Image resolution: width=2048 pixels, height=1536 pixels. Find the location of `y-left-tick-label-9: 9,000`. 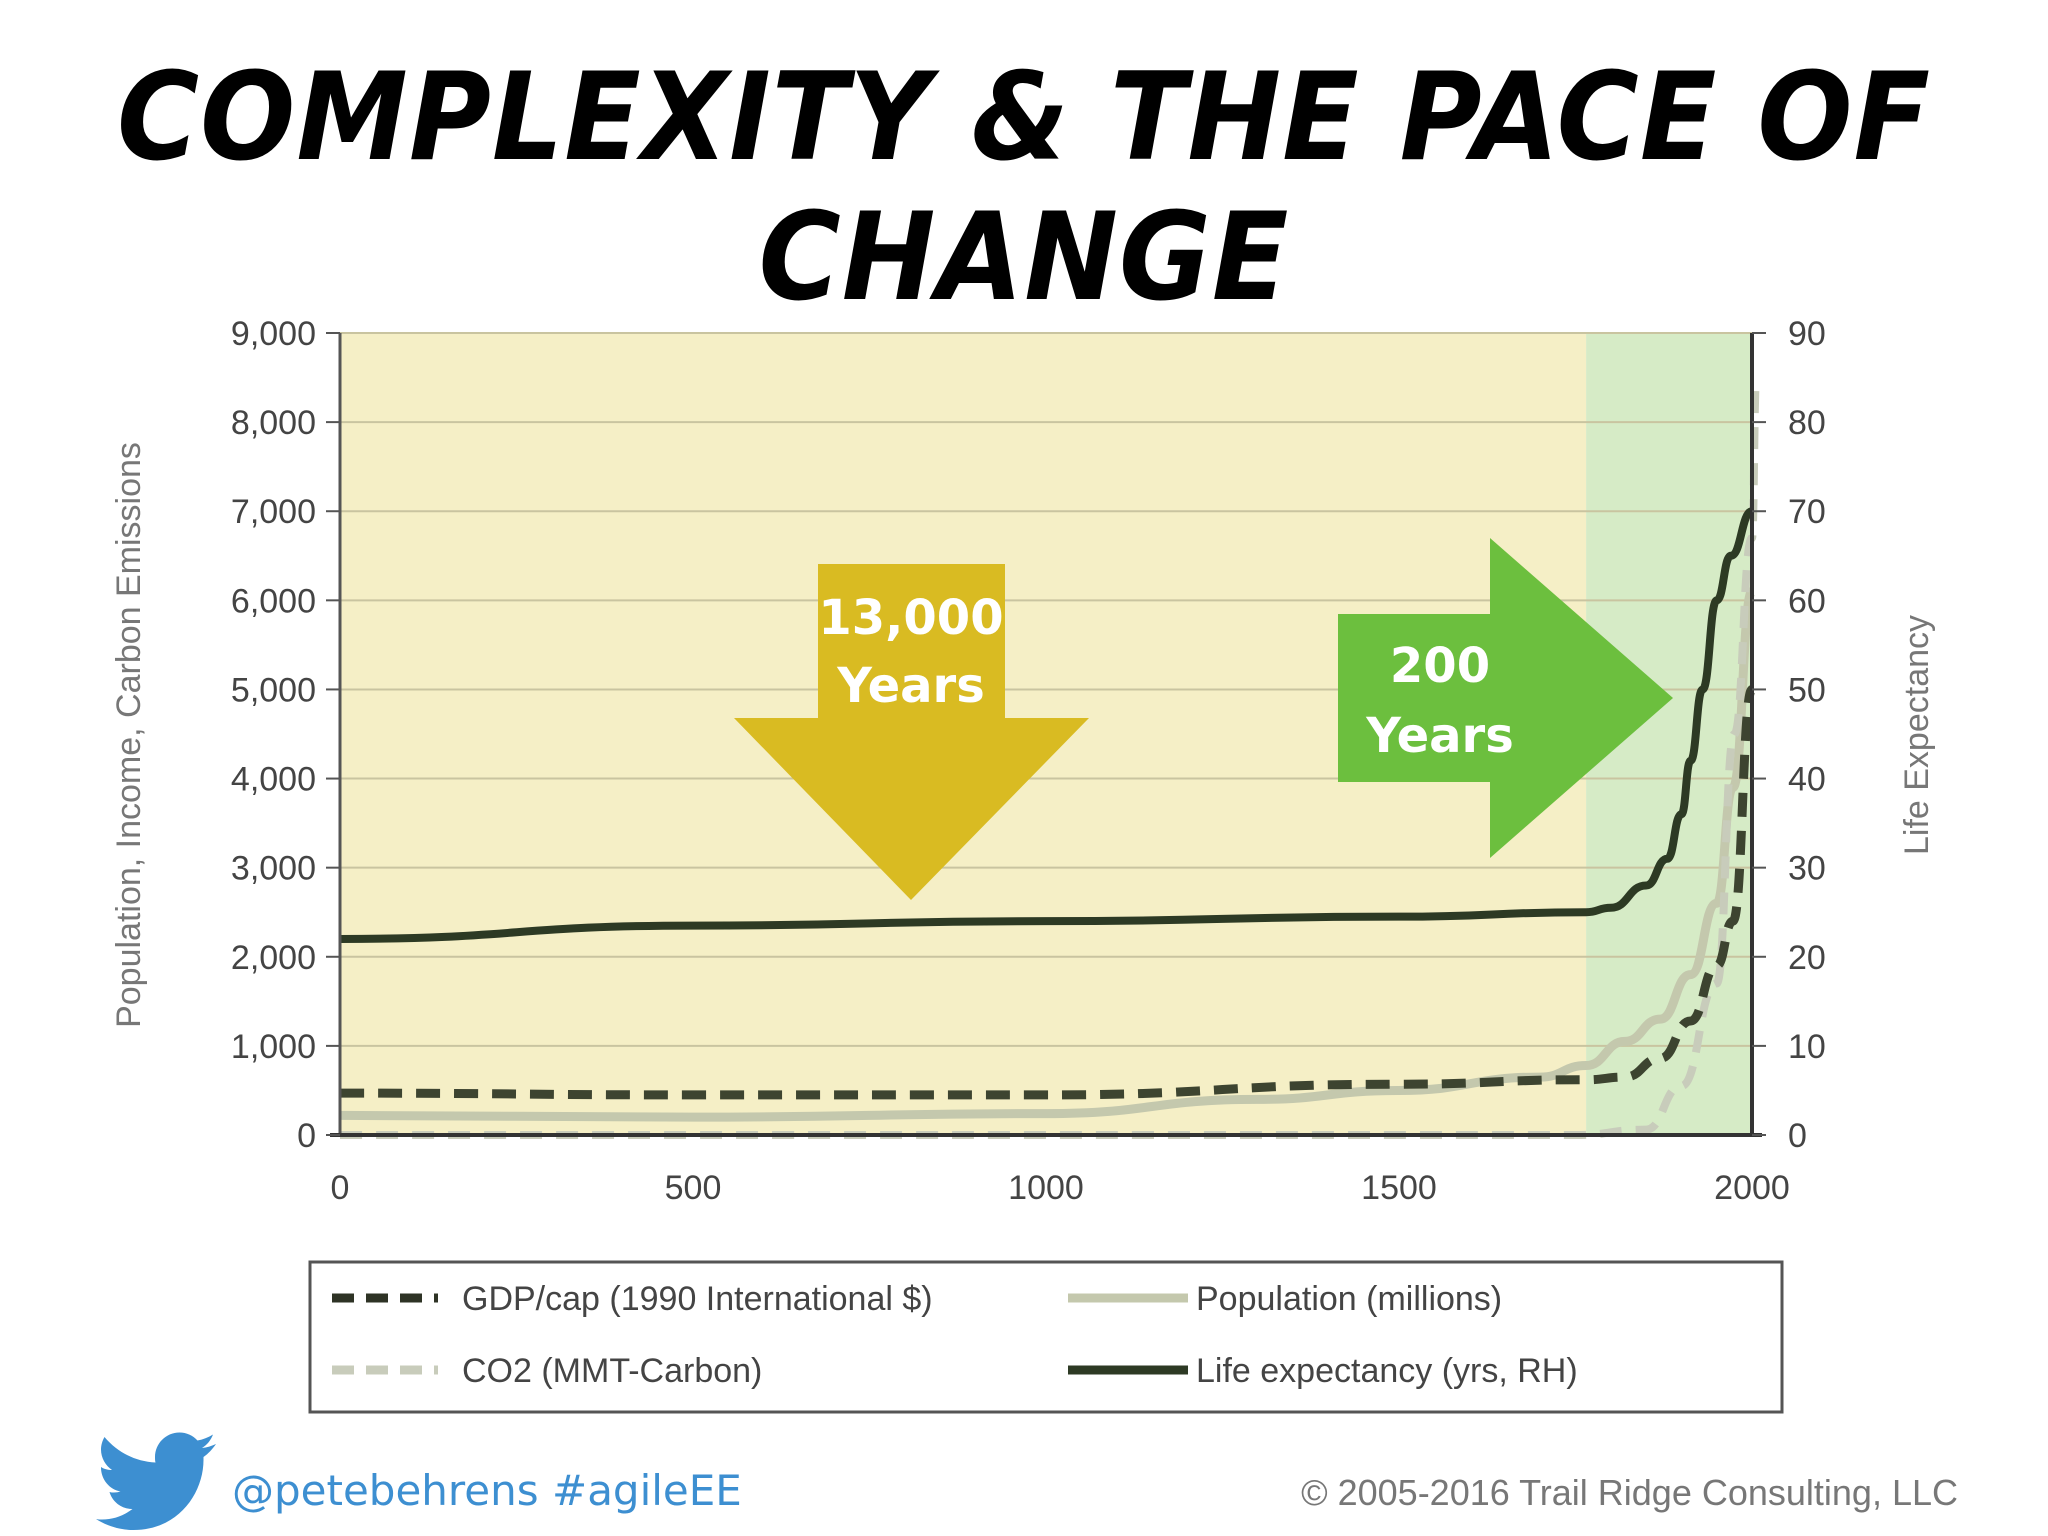

y-left-tick-label-9: 9,000 is located at coordinates (273, 334).